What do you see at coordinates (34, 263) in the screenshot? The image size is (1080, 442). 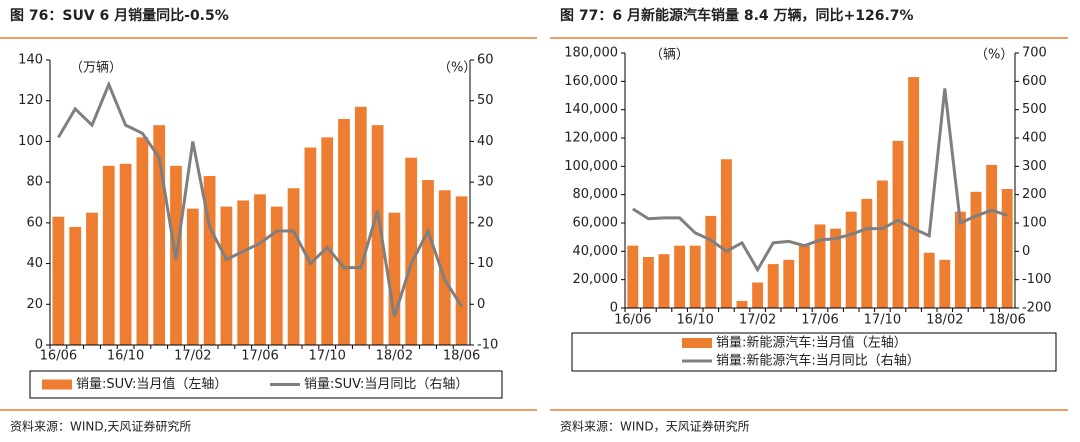 I see `y-tick-label: 40` at bounding box center [34, 263].